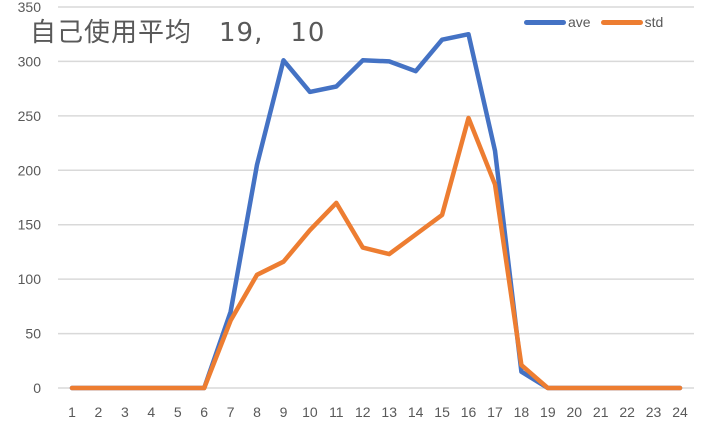  What do you see at coordinates (601, 412) in the screenshot?
I see `x-tick-label: 21` at bounding box center [601, 412].